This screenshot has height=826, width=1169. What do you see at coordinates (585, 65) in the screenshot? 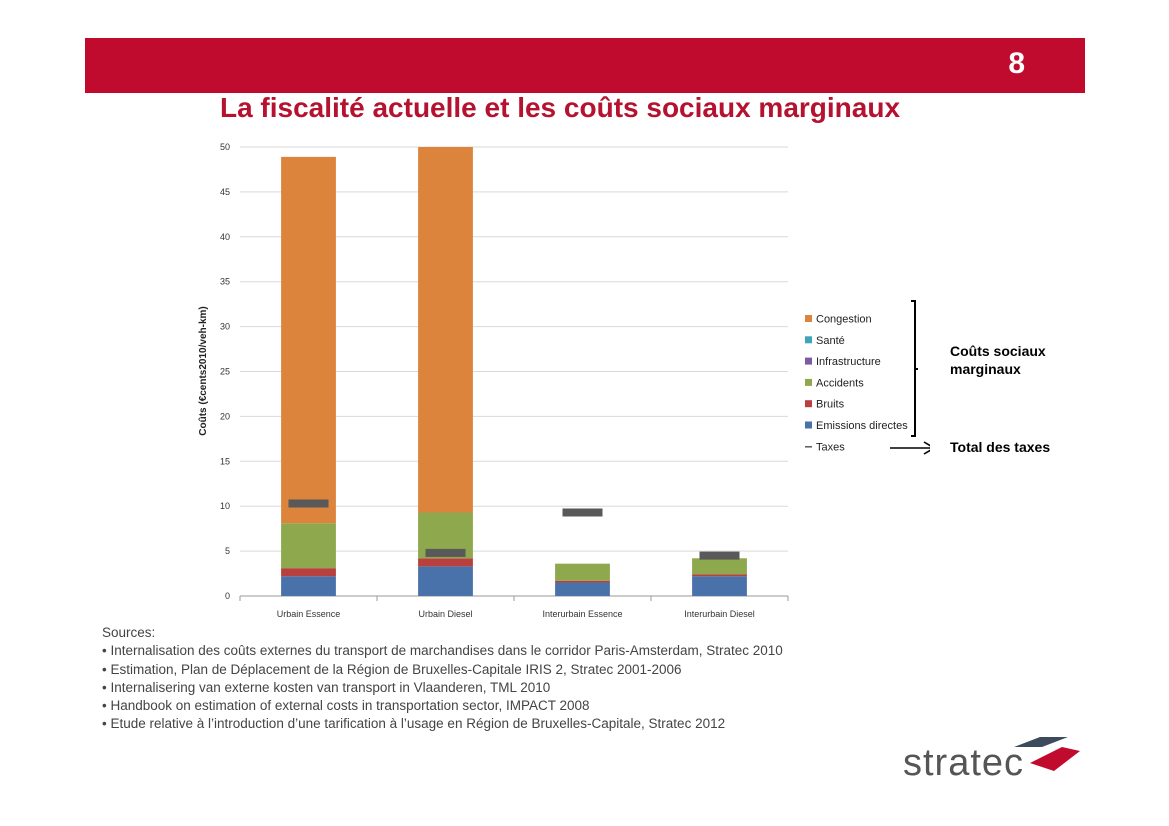
I see `header-bar: 8` at bounding box center [585, 65].